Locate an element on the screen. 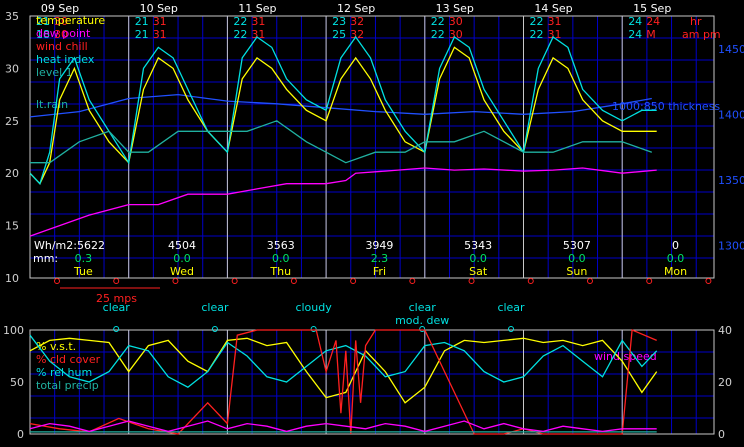 Image resolution: width=744 pixels, height=447 pixels. day-dew-min: 18 is located at coordinates (43, 34).